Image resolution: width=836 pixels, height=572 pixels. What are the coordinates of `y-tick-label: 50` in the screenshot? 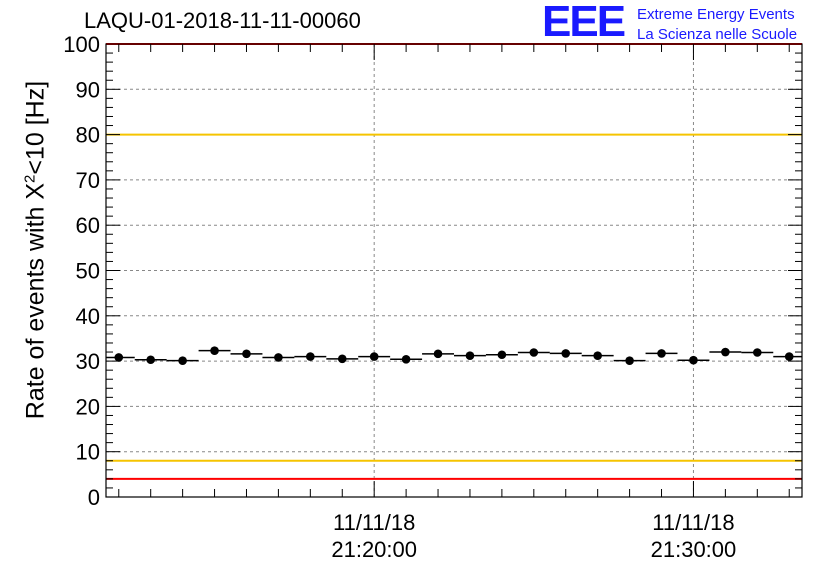 It's located at (88, 271).